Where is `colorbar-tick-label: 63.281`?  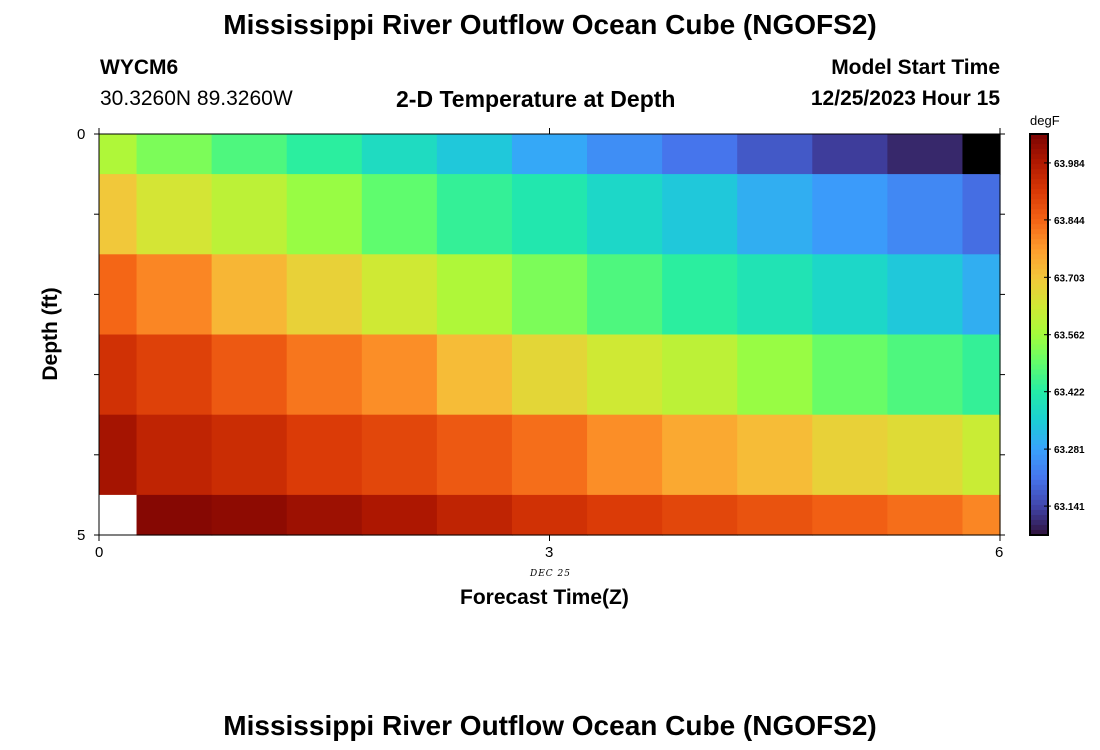
colorbar-tick-label: 63.281 is located at coordinates (1069, 450).